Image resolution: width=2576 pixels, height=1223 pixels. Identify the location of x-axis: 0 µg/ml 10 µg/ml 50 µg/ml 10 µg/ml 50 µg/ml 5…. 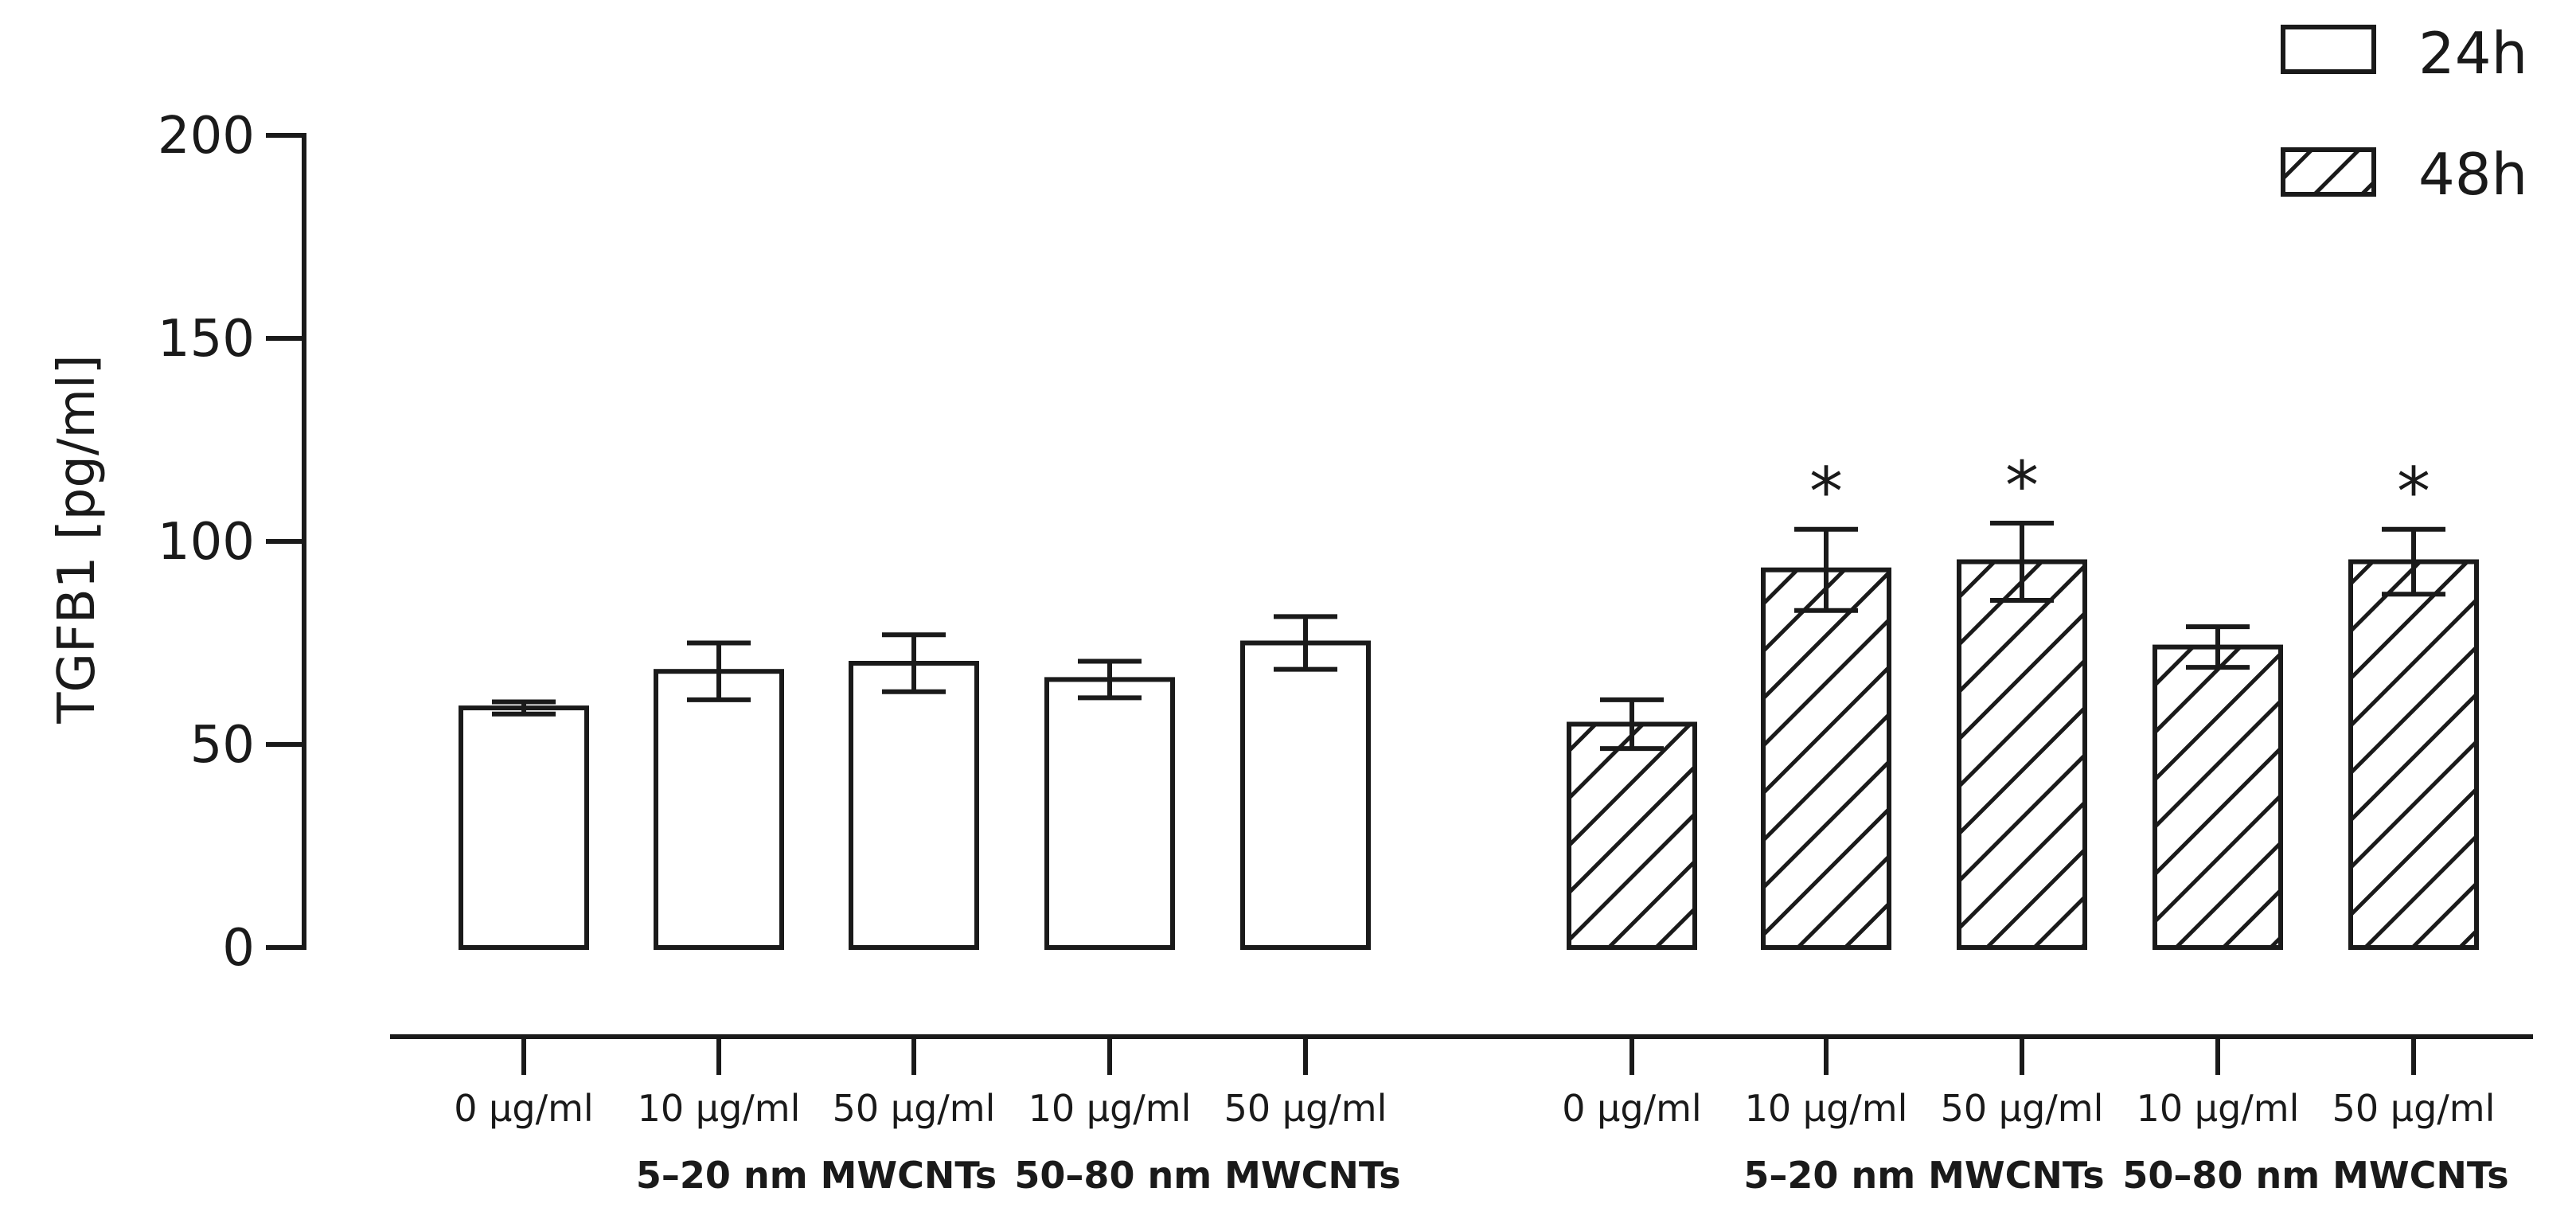
(1461, 1115).